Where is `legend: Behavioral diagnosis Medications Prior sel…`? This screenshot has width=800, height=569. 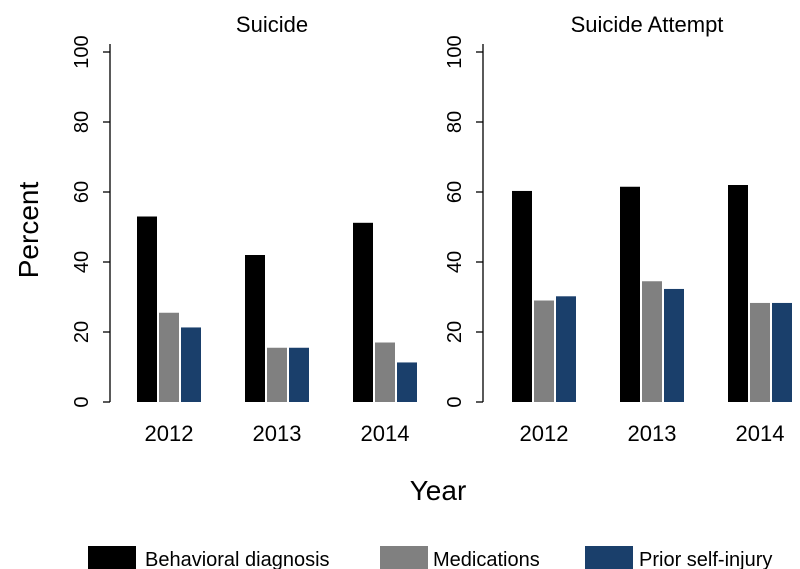
legend: Behavioral diagnosis Medications Prior sel… is located at coordinates (430, 557).